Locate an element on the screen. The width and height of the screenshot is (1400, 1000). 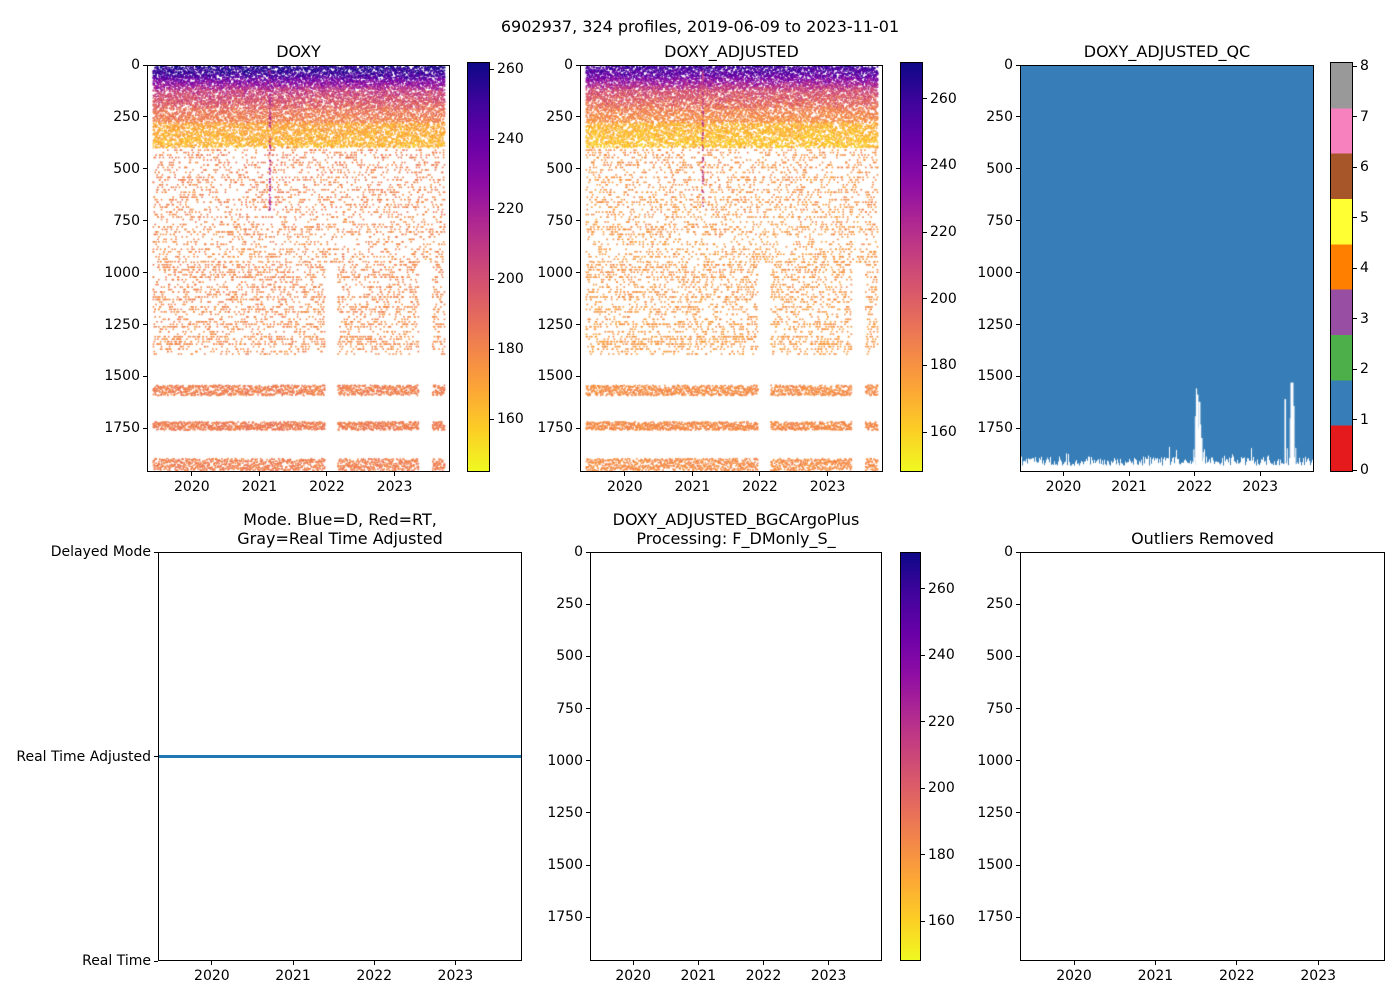
doxy-title: DOXY is located at coordinates (298, 51).